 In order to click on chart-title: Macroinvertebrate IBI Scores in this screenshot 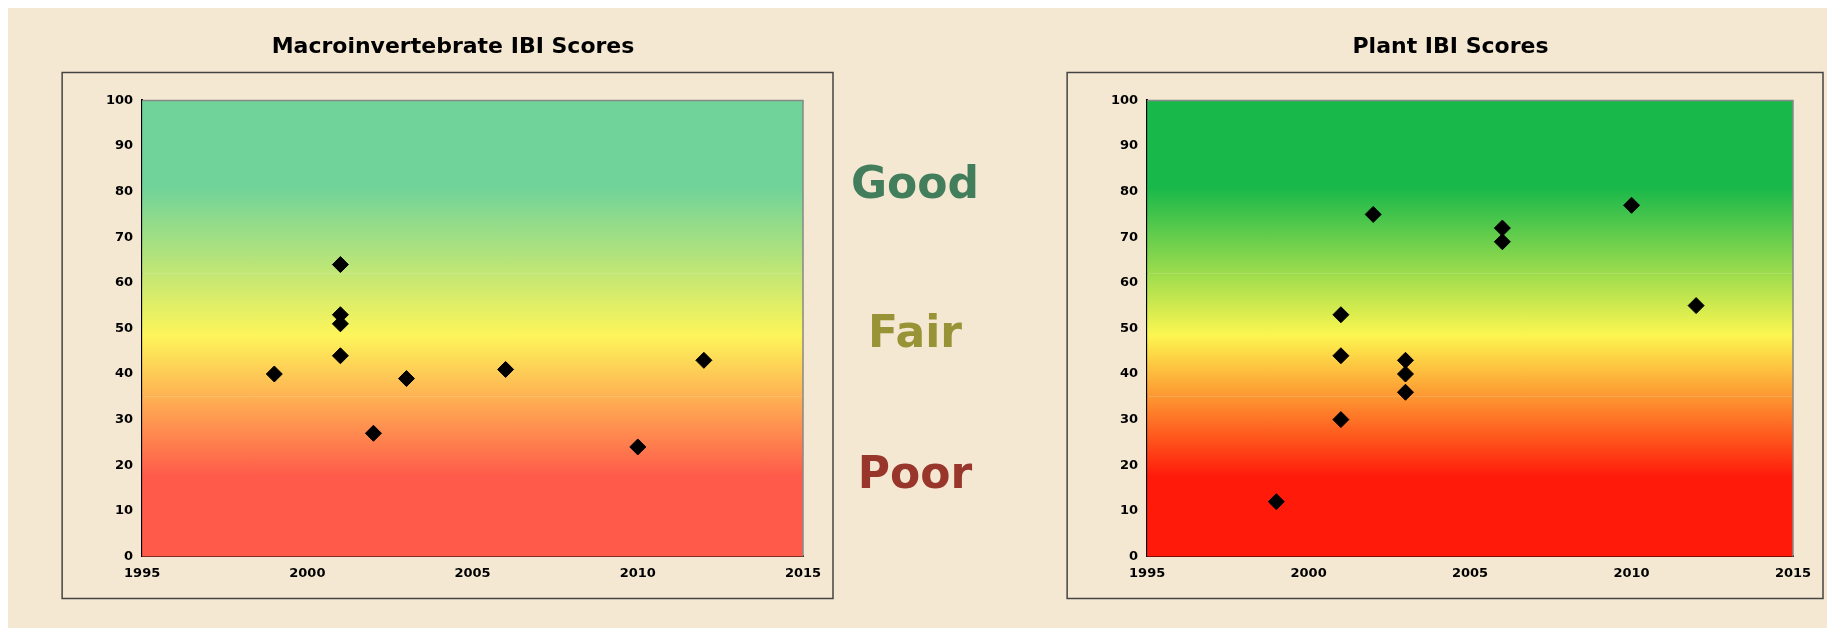, I will do `click(453, 45)`.